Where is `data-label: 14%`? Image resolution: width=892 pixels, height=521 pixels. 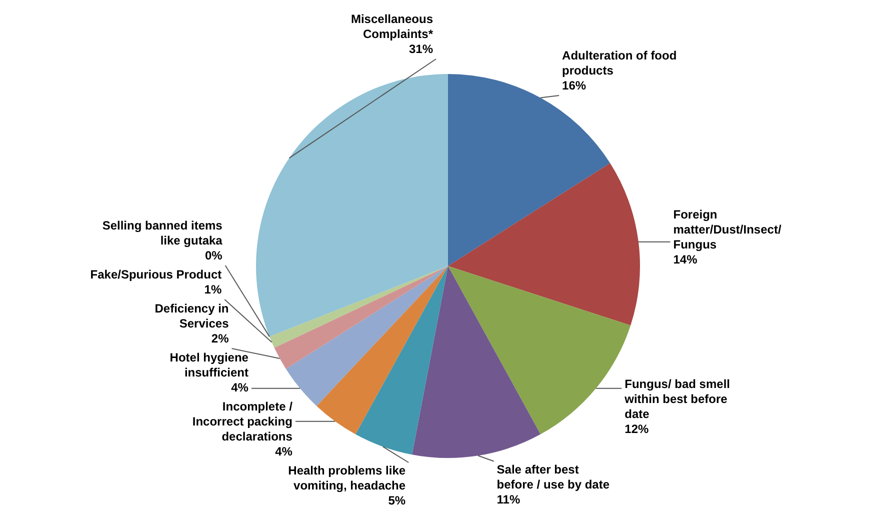 data-label: 14% is located at coordinates (685, 259).